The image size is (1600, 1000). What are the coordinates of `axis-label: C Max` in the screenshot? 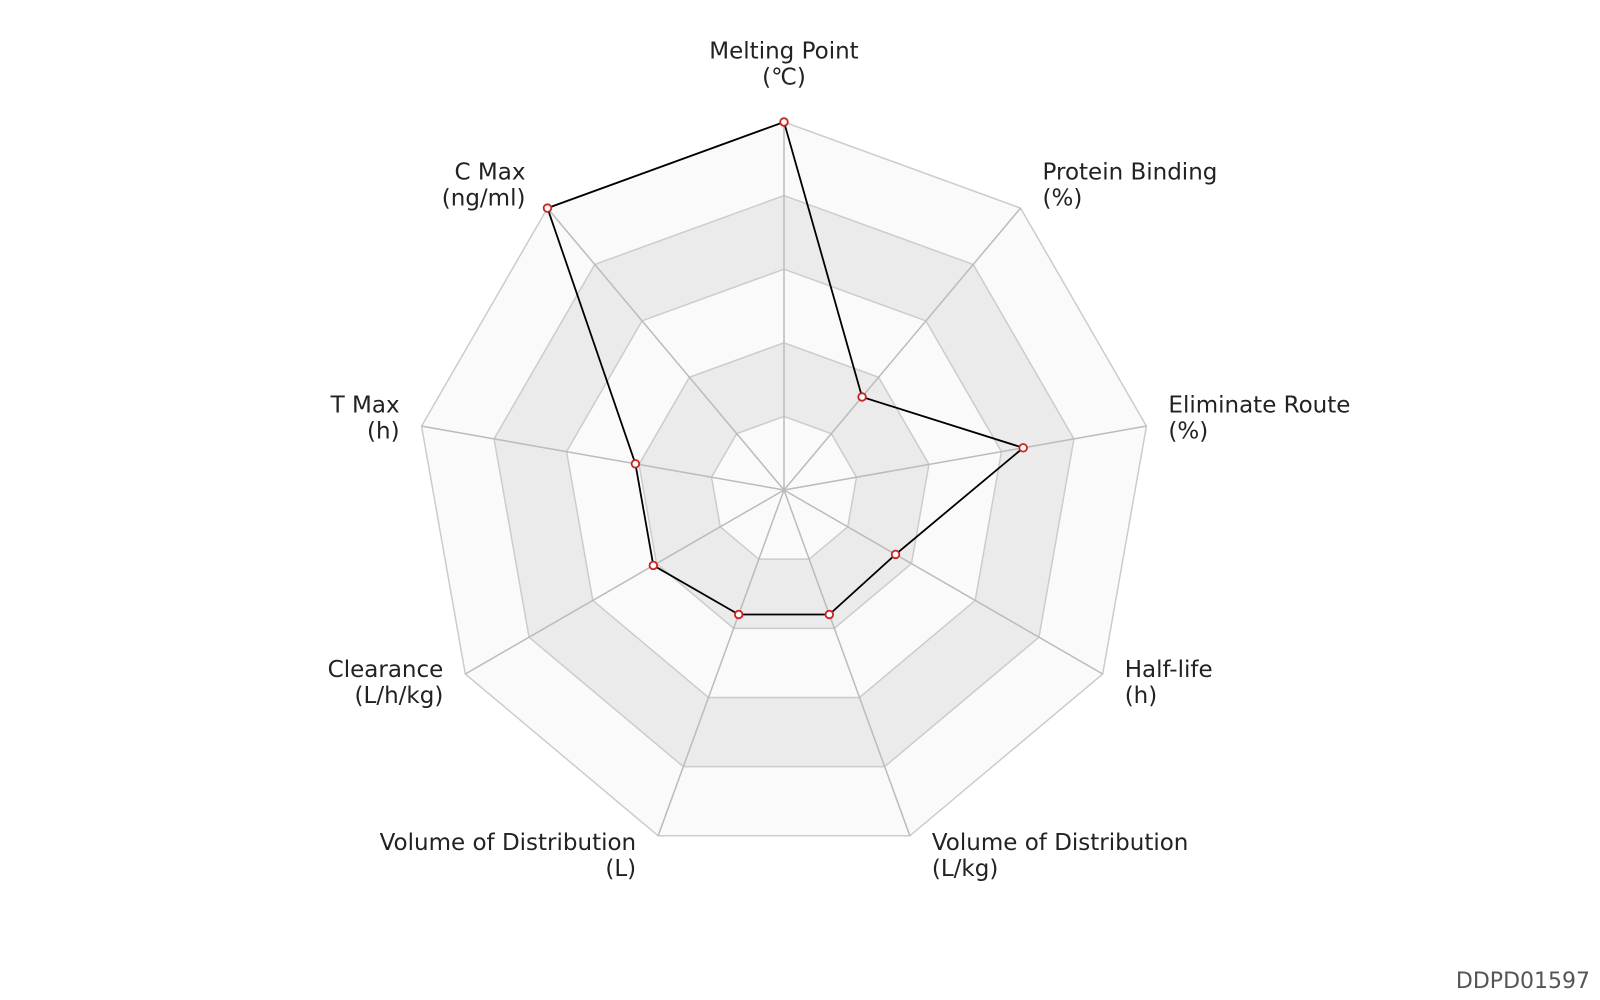 It's located at (490, 172).